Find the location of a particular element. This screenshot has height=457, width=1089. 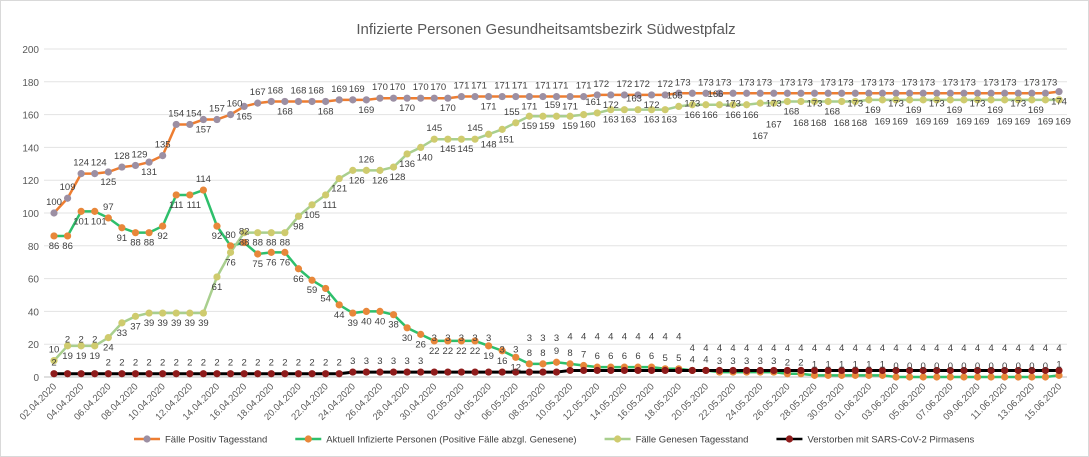

data-label: 86 is located at coordinates (54, 246).